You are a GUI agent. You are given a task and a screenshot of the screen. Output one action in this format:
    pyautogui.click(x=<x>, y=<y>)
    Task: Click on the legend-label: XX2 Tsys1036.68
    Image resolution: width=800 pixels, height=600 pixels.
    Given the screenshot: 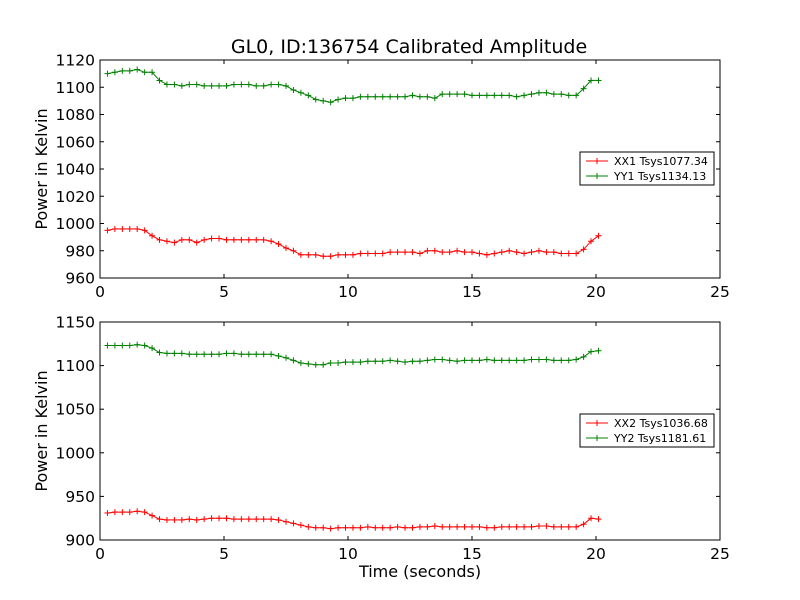 What is the action you would take?
    pyautogui.click(x=661, y=423)
    